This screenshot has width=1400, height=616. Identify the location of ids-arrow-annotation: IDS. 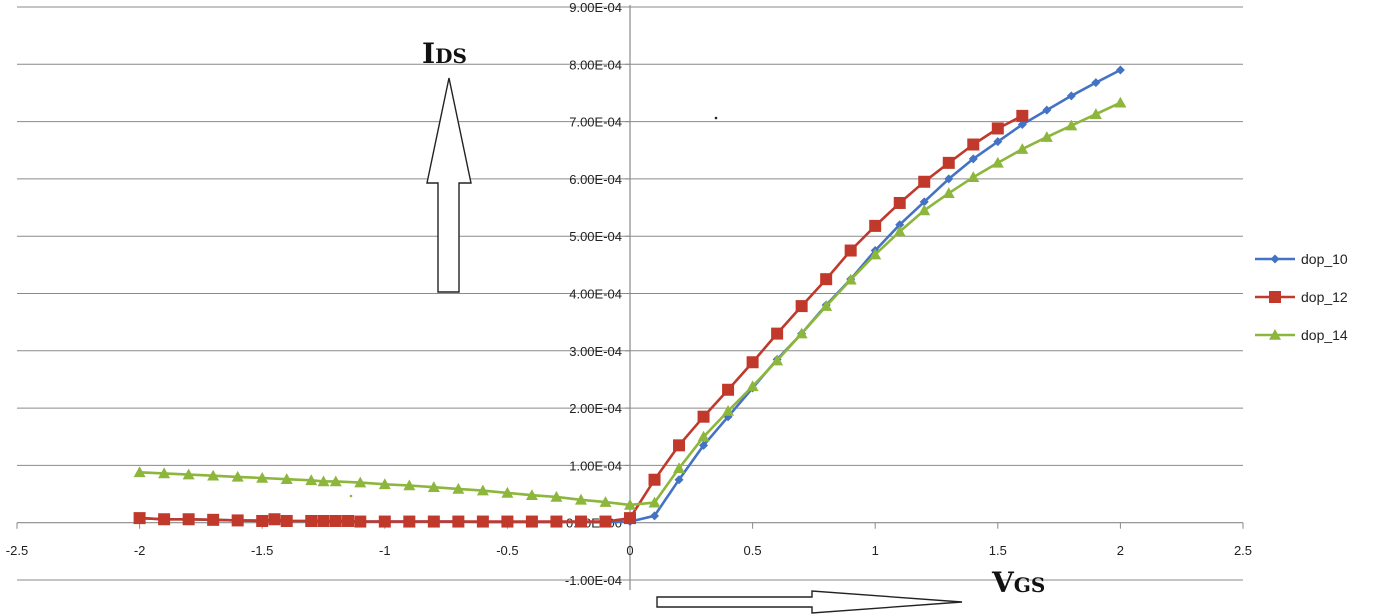
(447, 165).